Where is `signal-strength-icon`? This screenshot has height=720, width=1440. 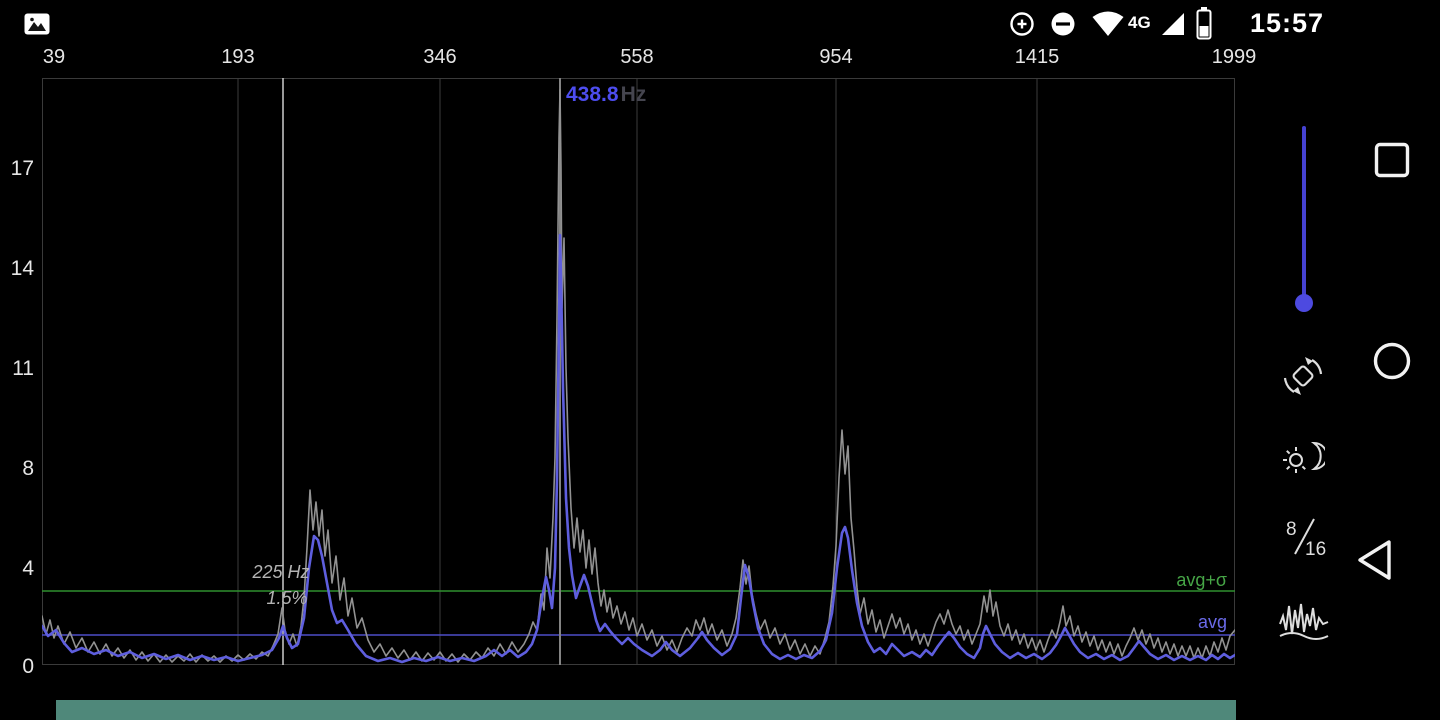 signal-strength-icon is located at coordinates (1173, 24).